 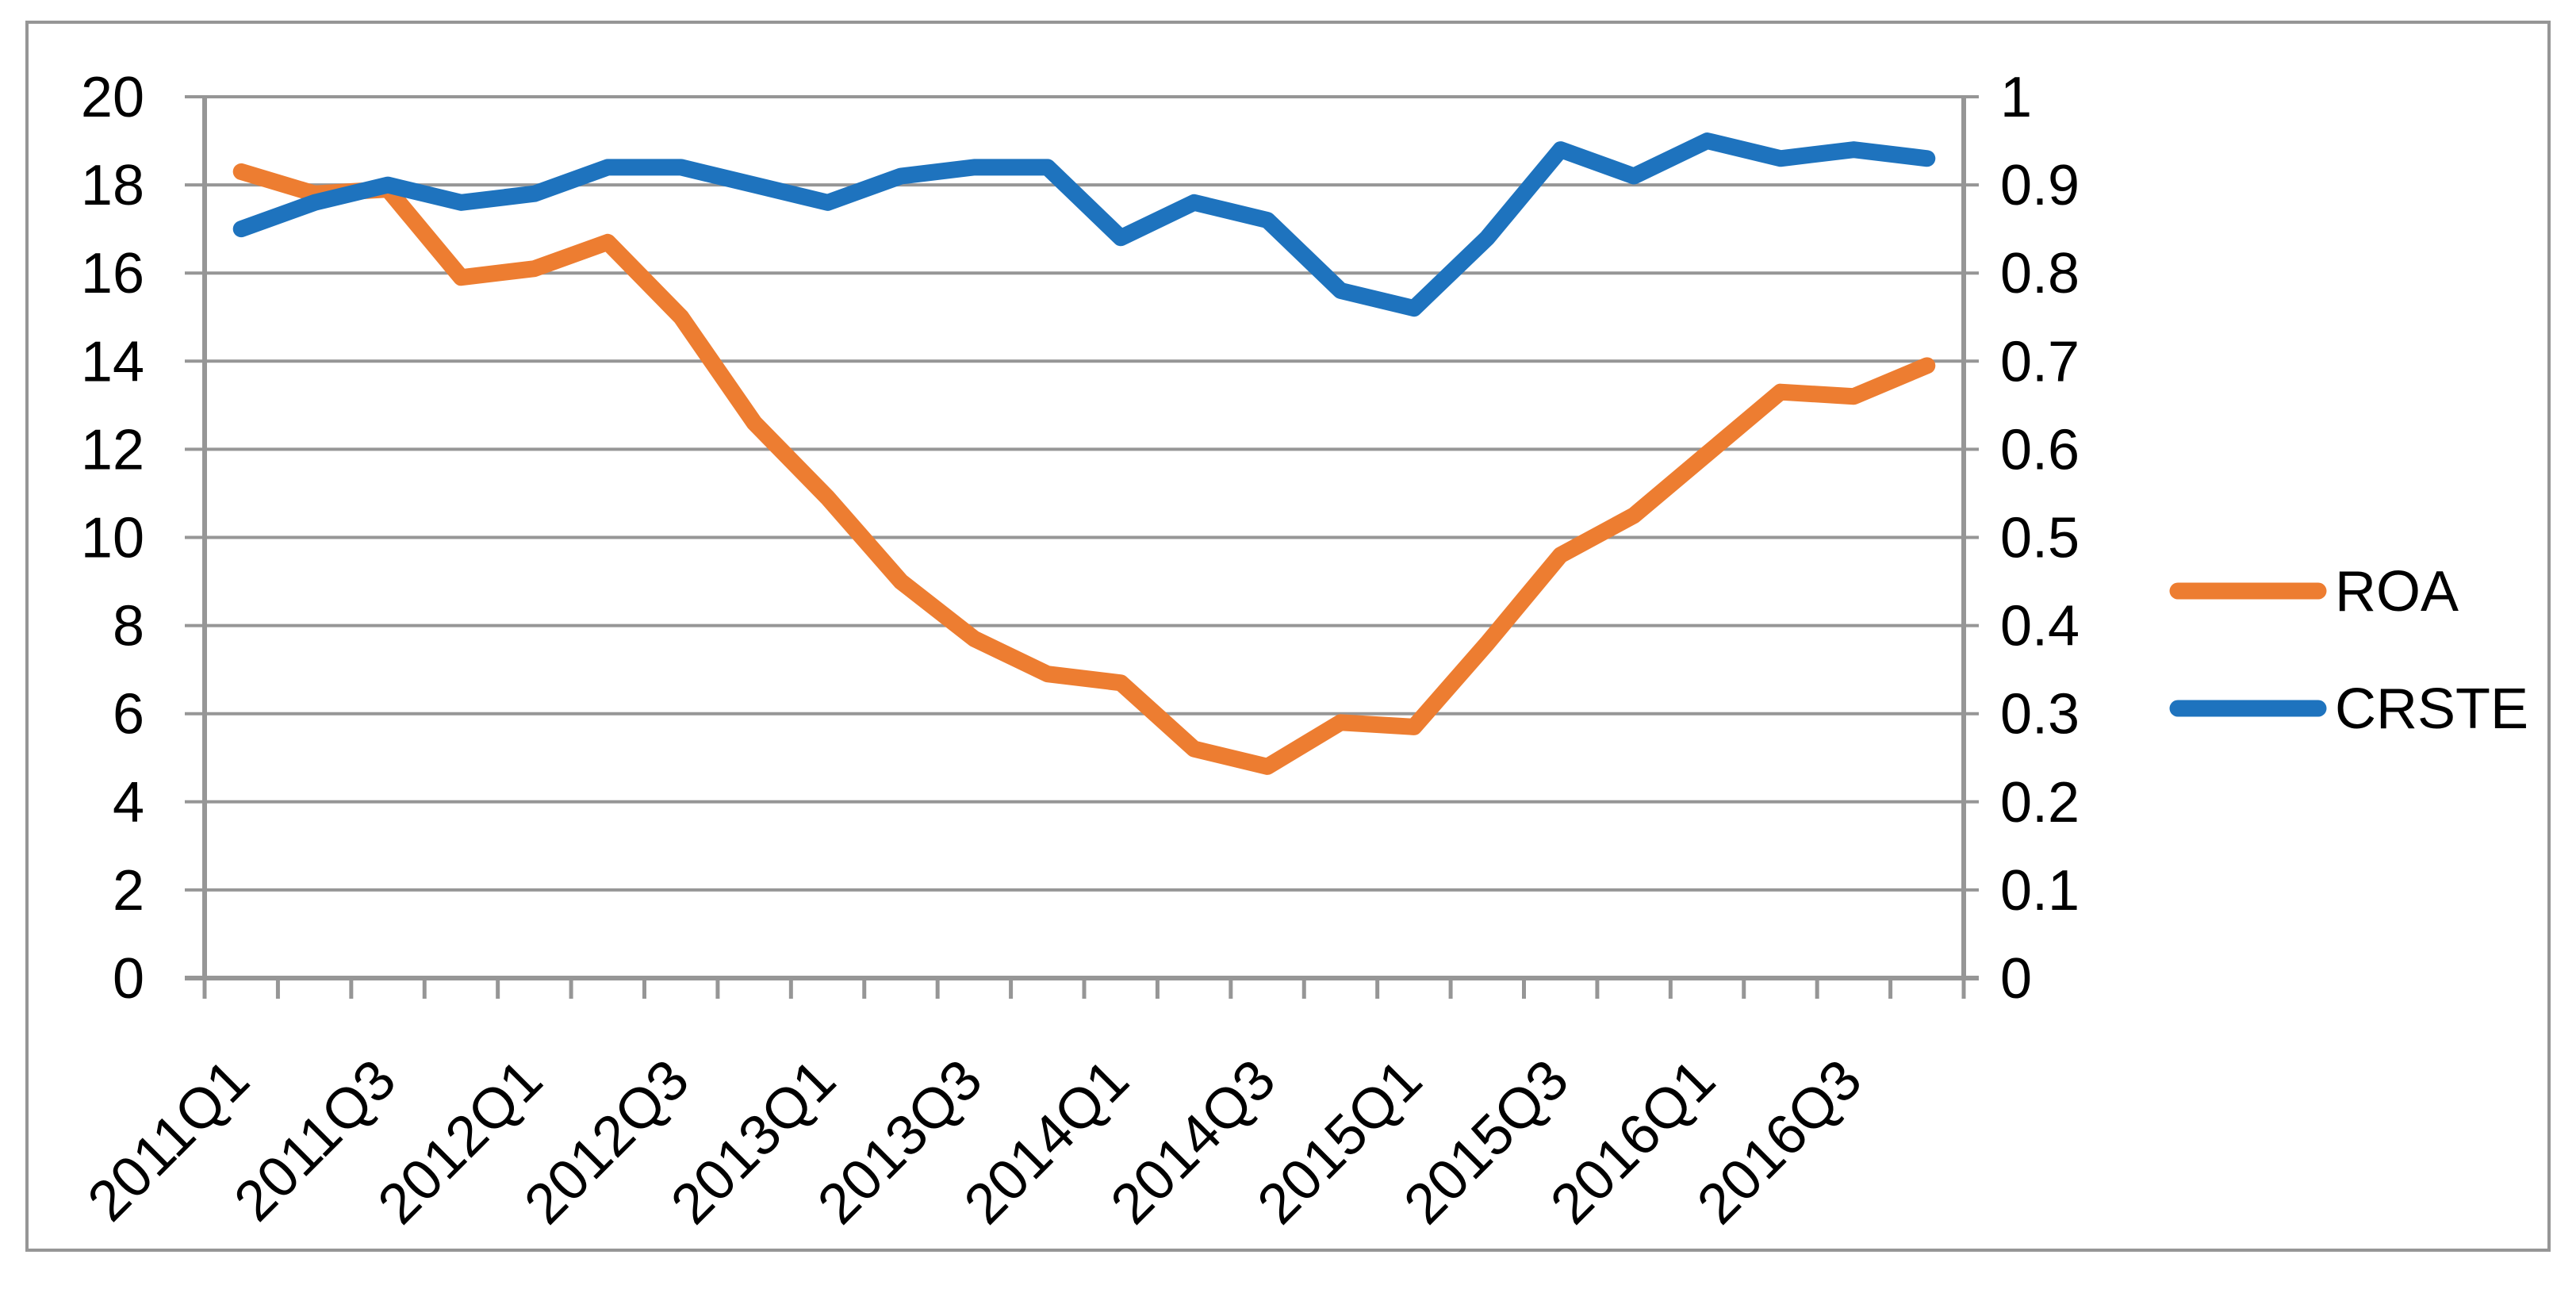 What do you see at coordinates (113, 97) in the screenshot?
I see `y-axis-left-label: 20` at bounding box center [113, 97].